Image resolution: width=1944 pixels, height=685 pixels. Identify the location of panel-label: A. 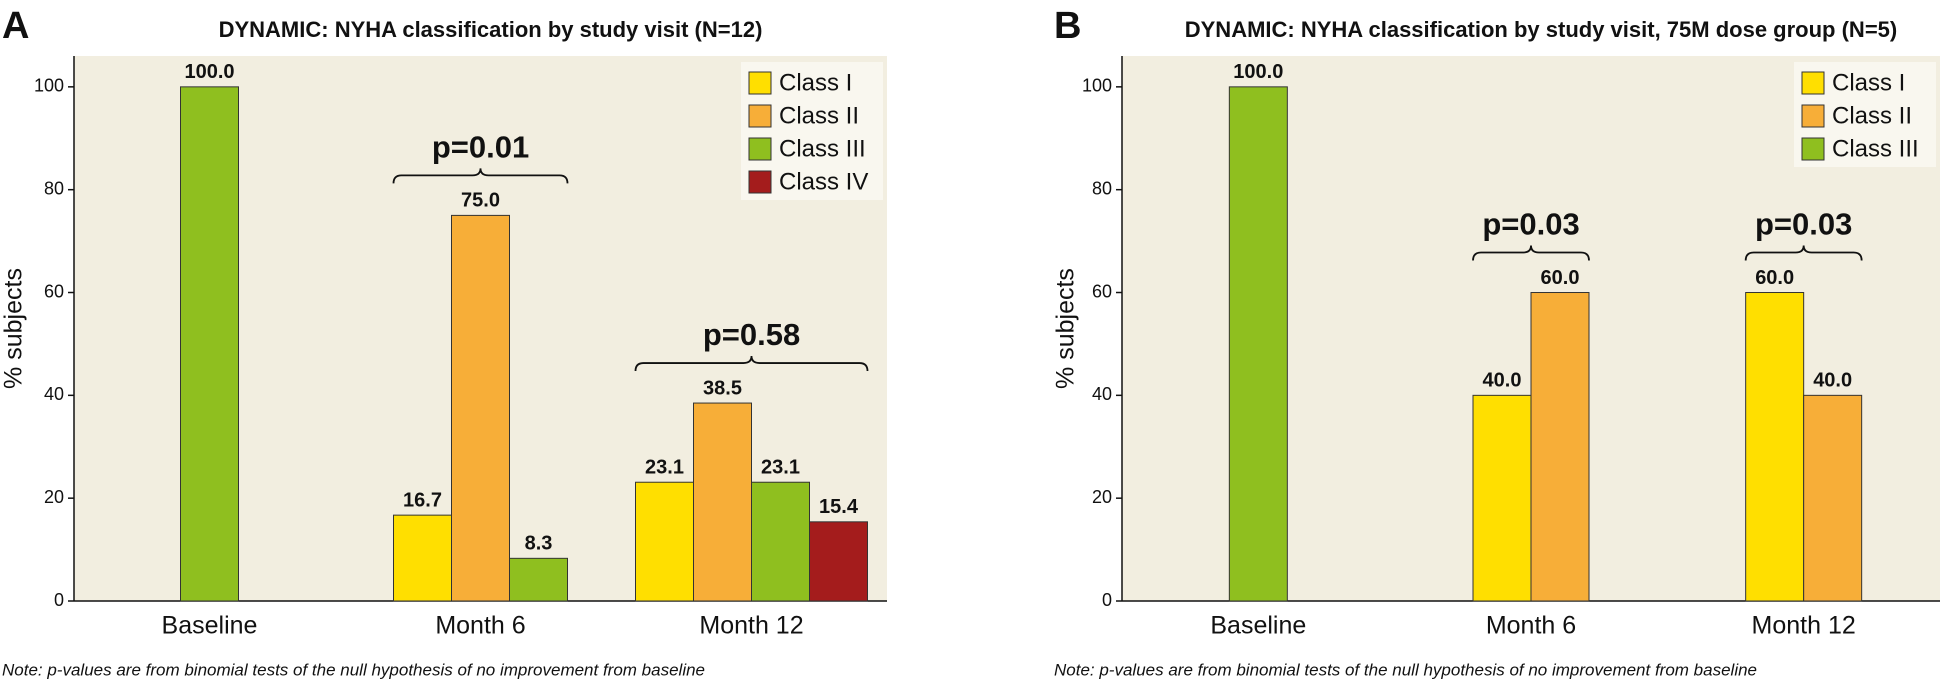
(15, 26).